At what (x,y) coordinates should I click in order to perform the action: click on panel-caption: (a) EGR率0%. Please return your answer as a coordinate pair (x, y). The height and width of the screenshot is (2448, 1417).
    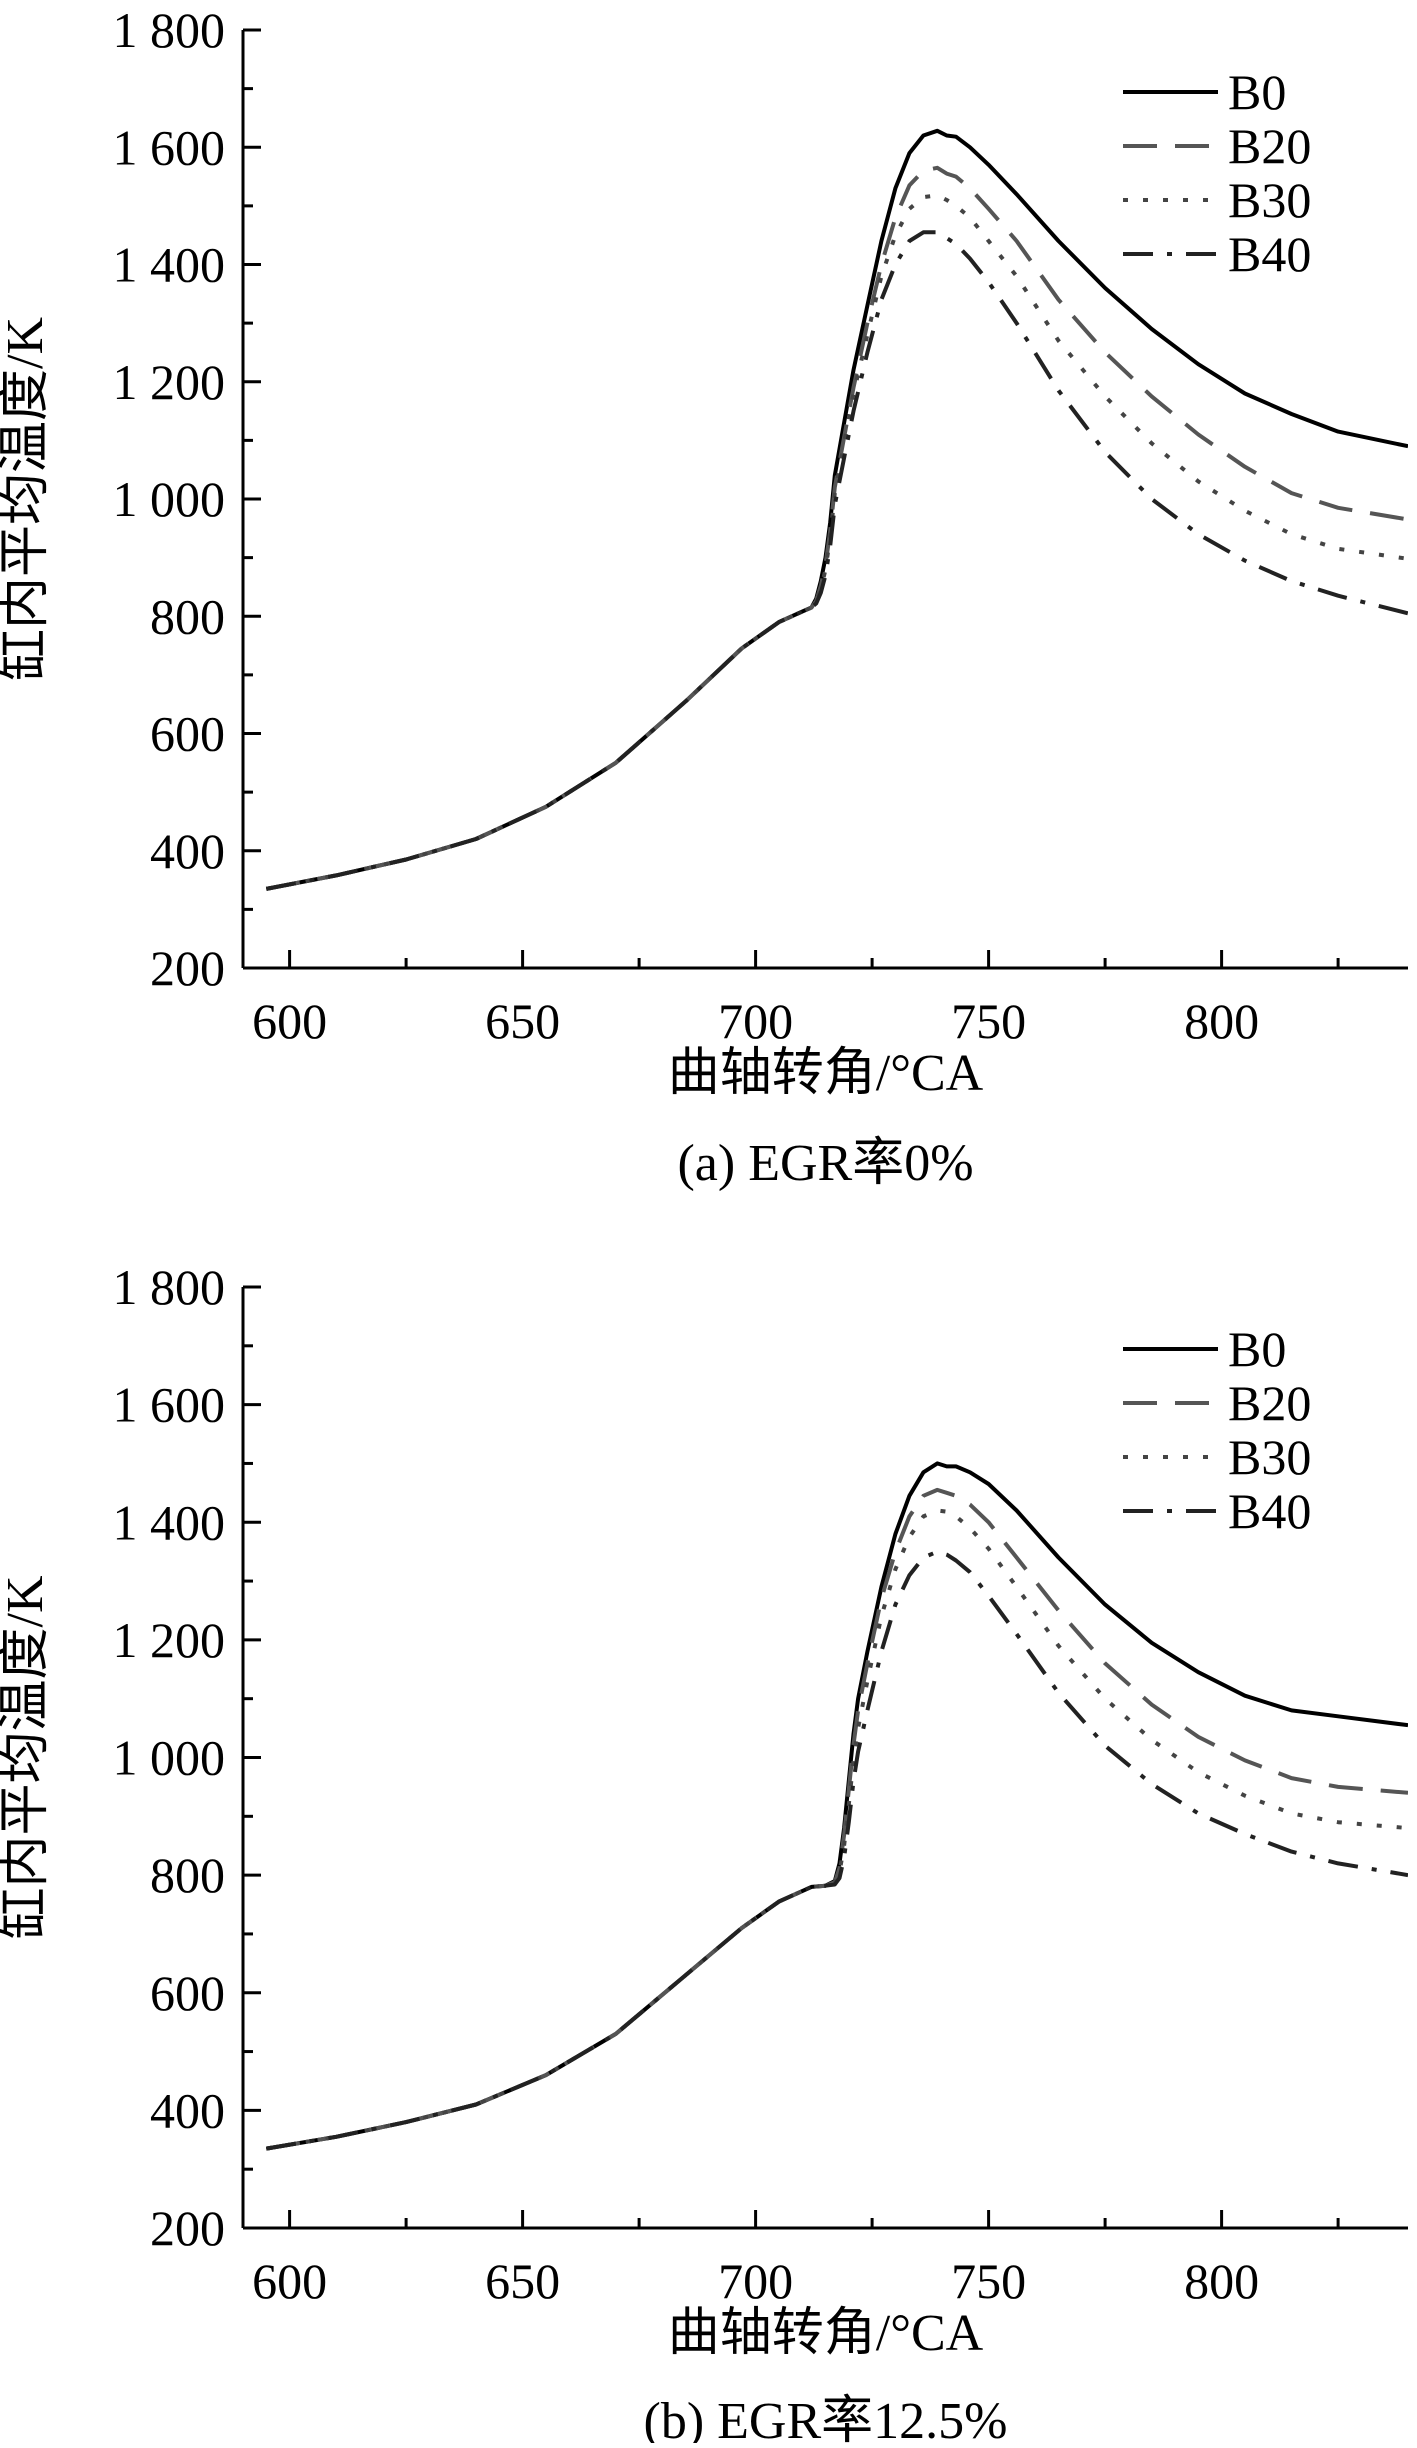
    Looking at the image, I should click on (825, 1163).